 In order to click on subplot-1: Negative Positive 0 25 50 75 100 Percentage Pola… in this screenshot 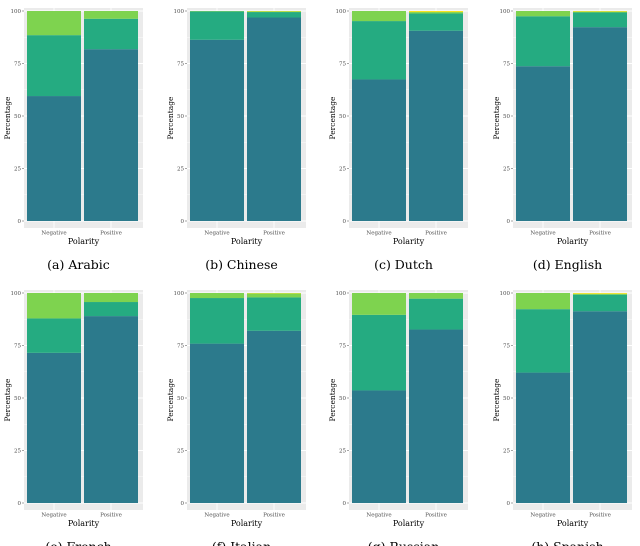, I will do `click(73, 140)`.